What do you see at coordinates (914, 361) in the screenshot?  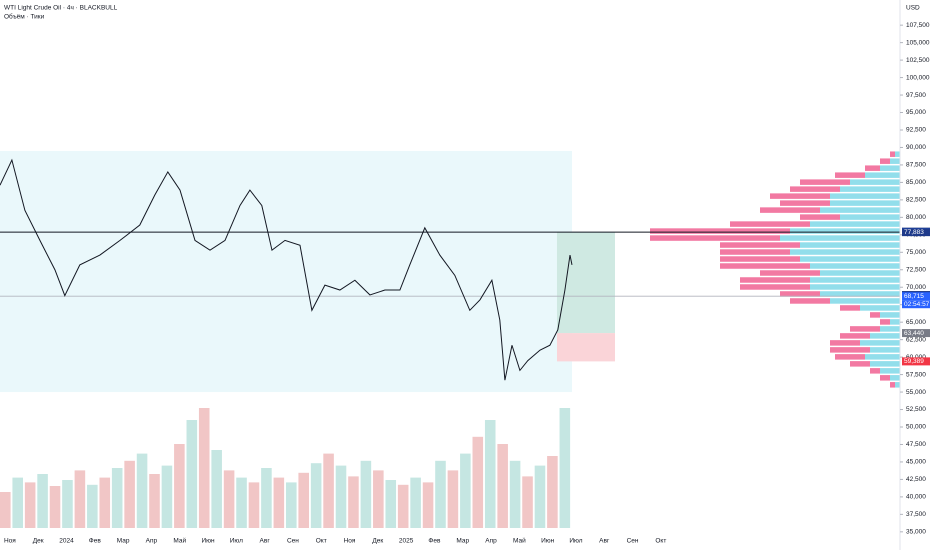 I see `price-label: 59,389` at bounding box center [914, 361].